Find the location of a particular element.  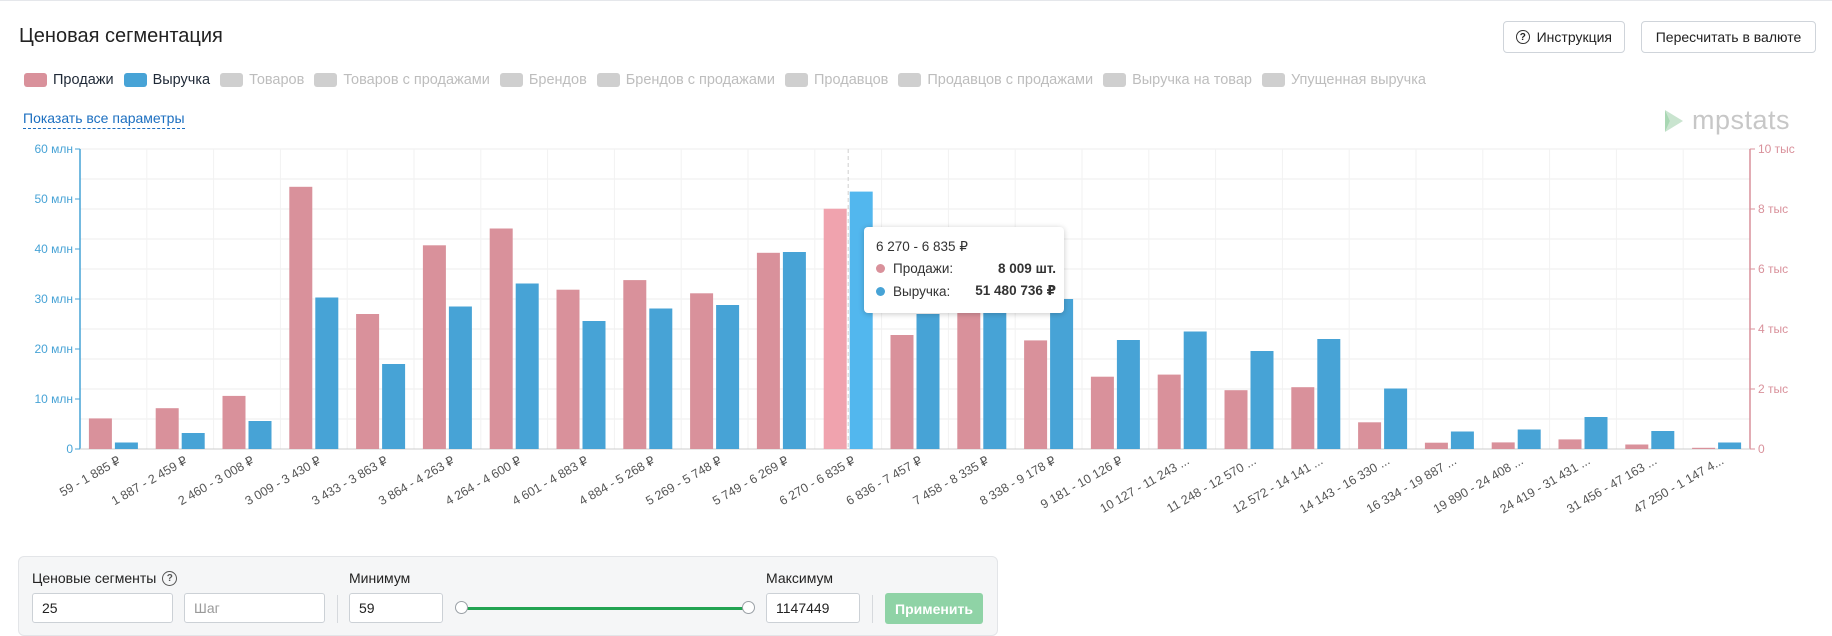

tooltip-row-revenue: Выручка: 51 480 736 ₽ is located at coordinates (966, 291).